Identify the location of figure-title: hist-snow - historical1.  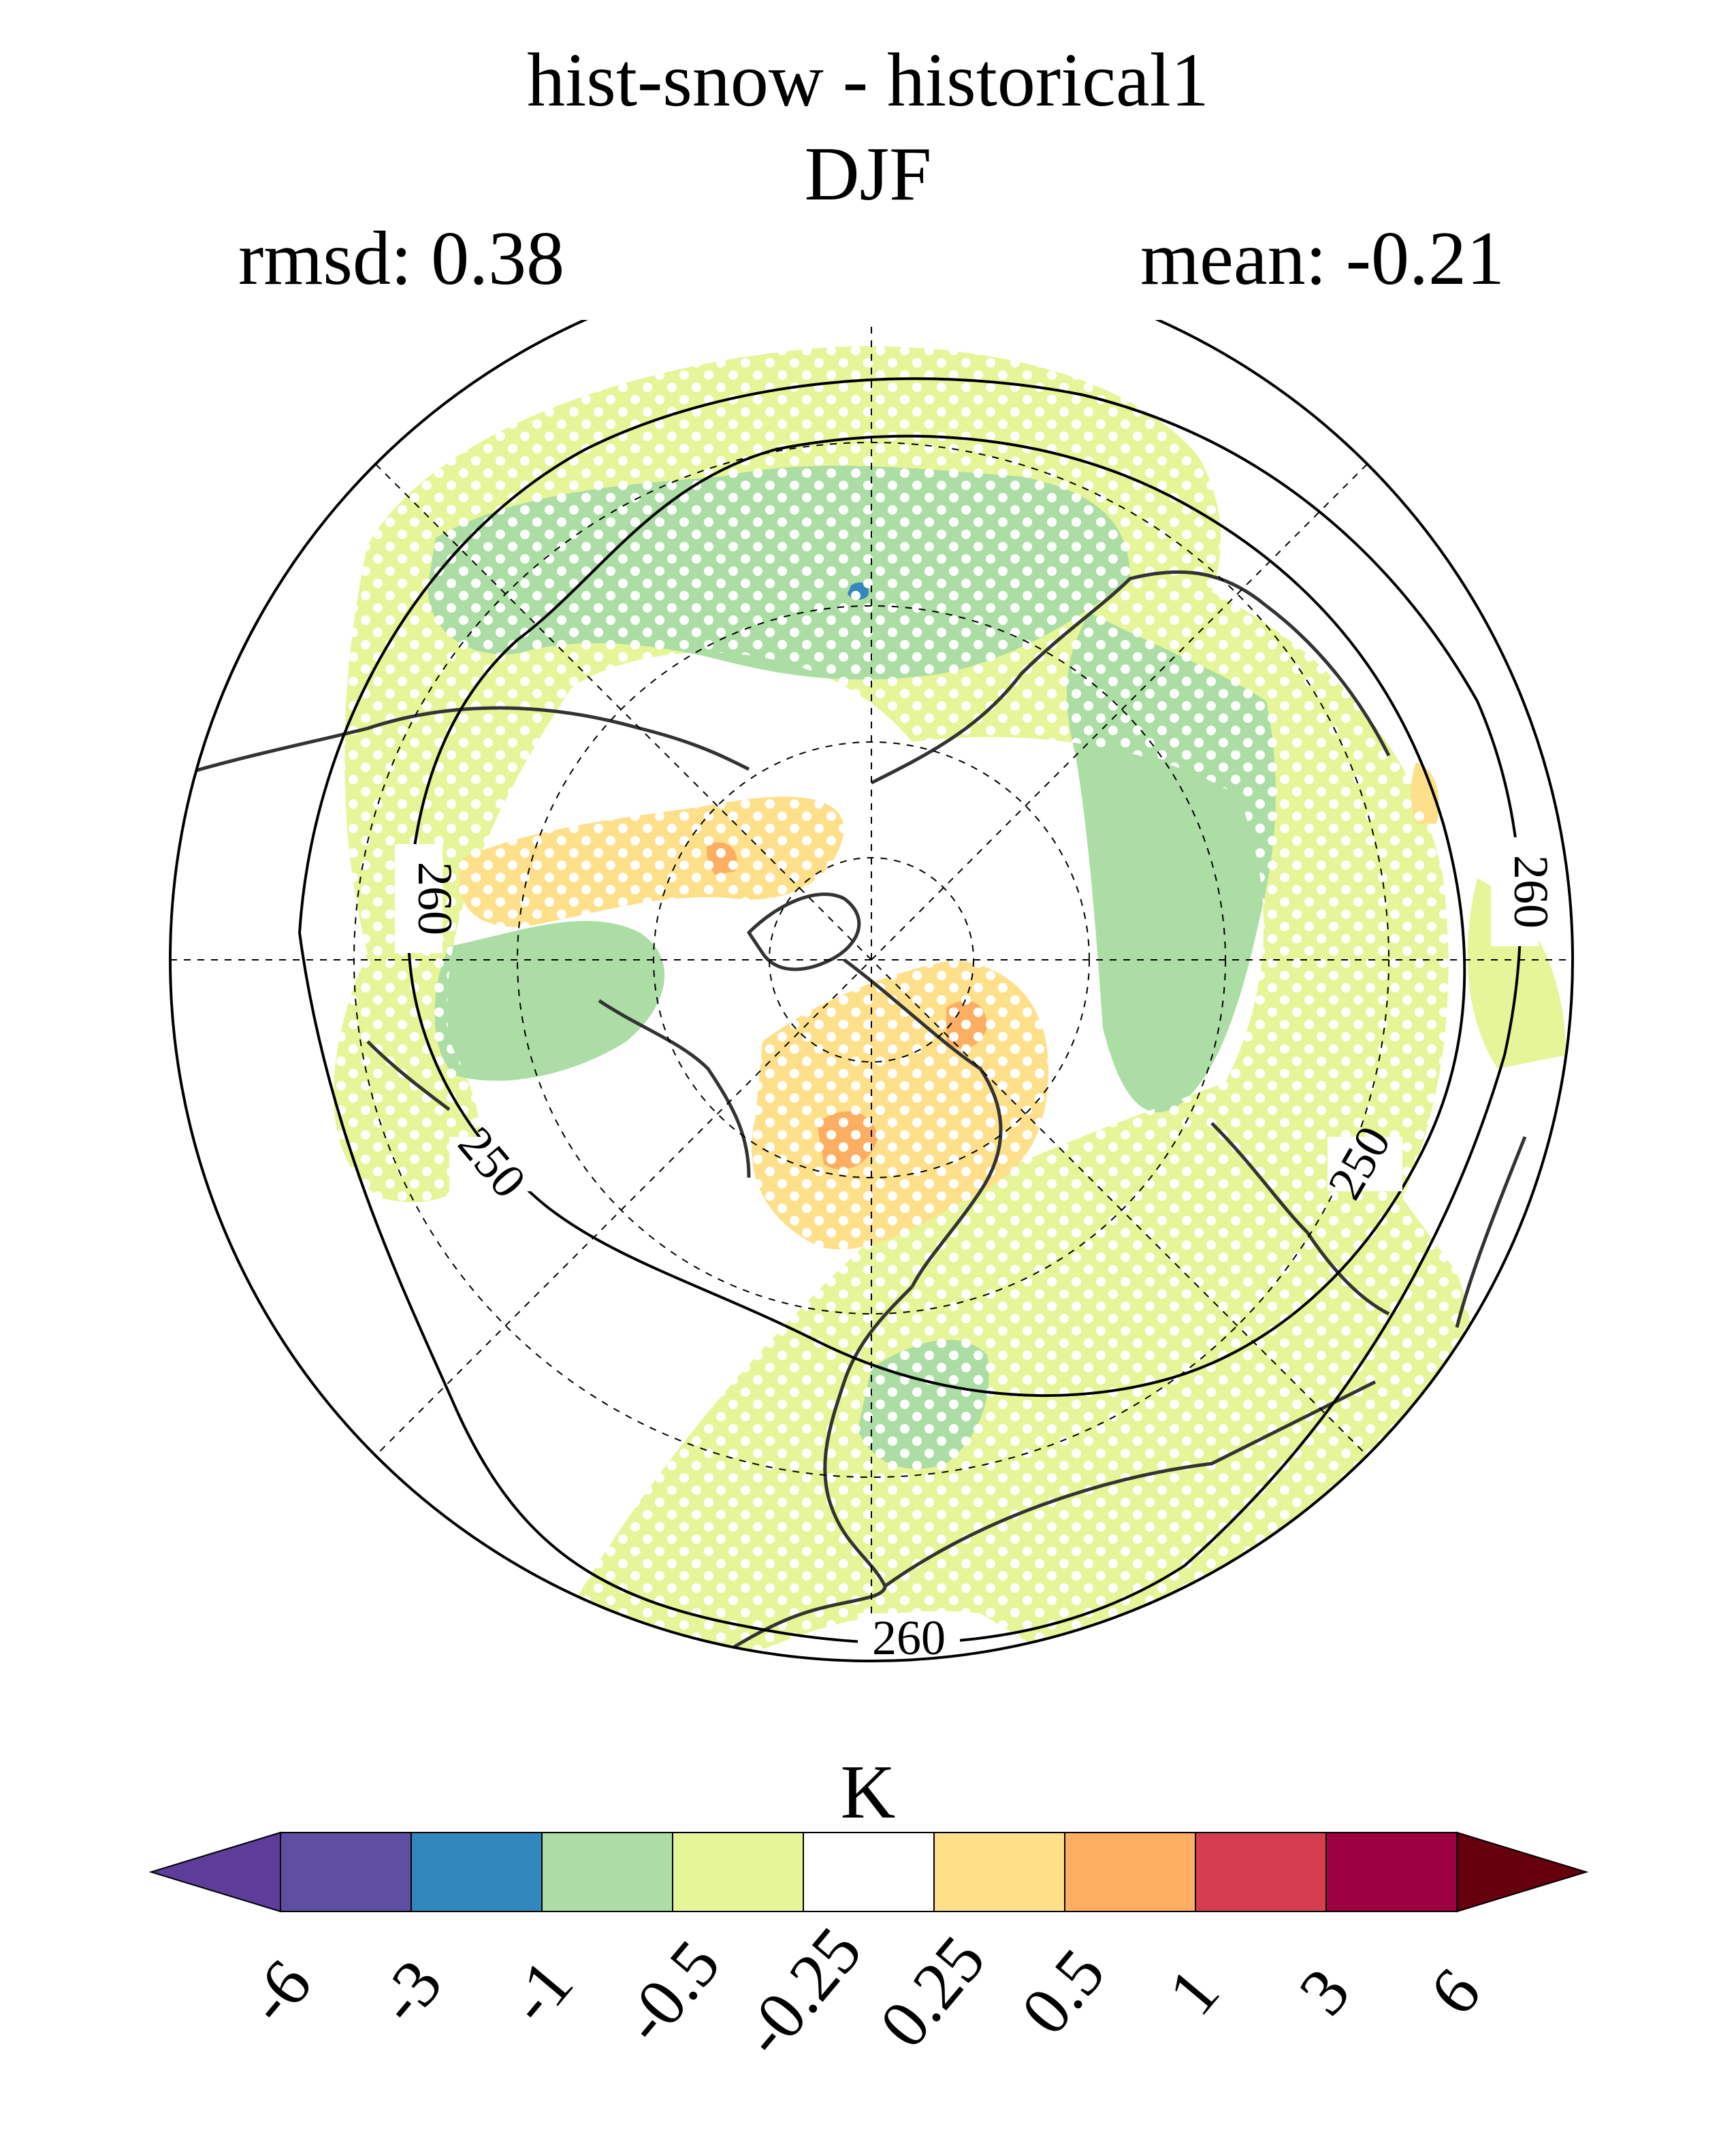
(868, 80).